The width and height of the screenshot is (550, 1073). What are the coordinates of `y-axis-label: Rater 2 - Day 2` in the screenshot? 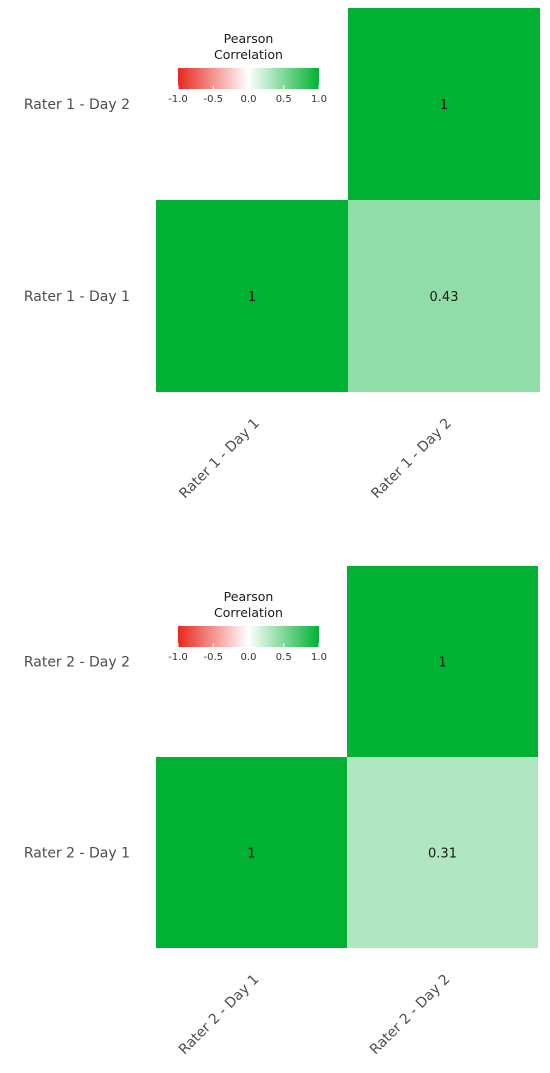 It's located at (77, 663).